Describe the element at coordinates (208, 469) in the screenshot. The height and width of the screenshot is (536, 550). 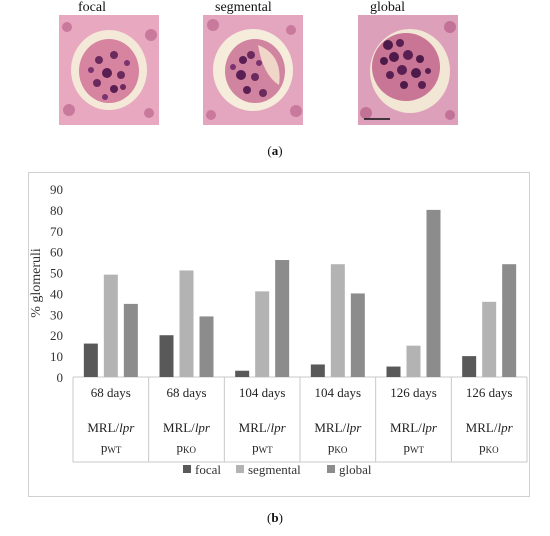
I see `legend-label-focal: focal` at that location.